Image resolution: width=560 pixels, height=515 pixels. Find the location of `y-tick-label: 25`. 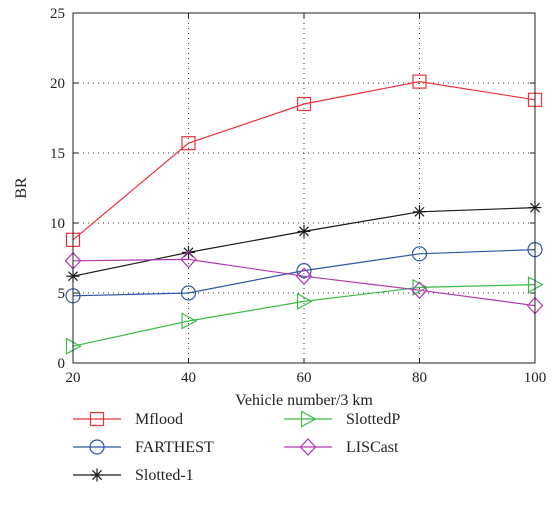

y-tick-label: 25 is located at coordinates (57, 14).